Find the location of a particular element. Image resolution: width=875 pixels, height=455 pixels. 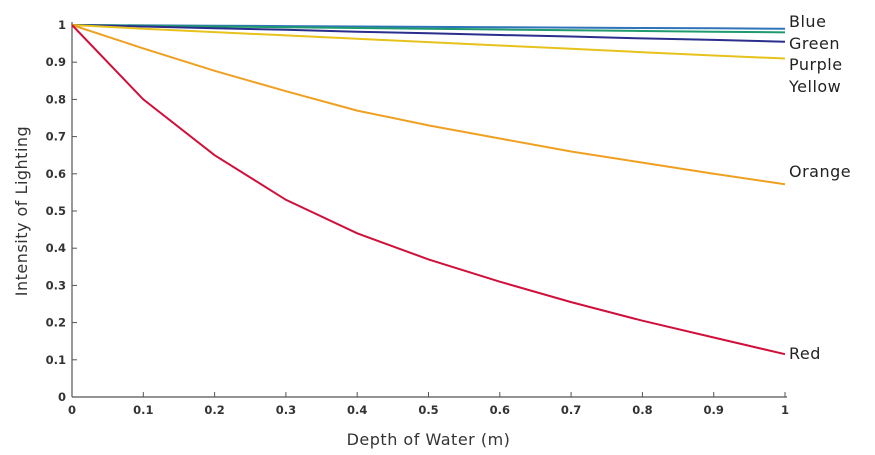

x-tick-label: 0.2 is located at coordinates (214, 410).